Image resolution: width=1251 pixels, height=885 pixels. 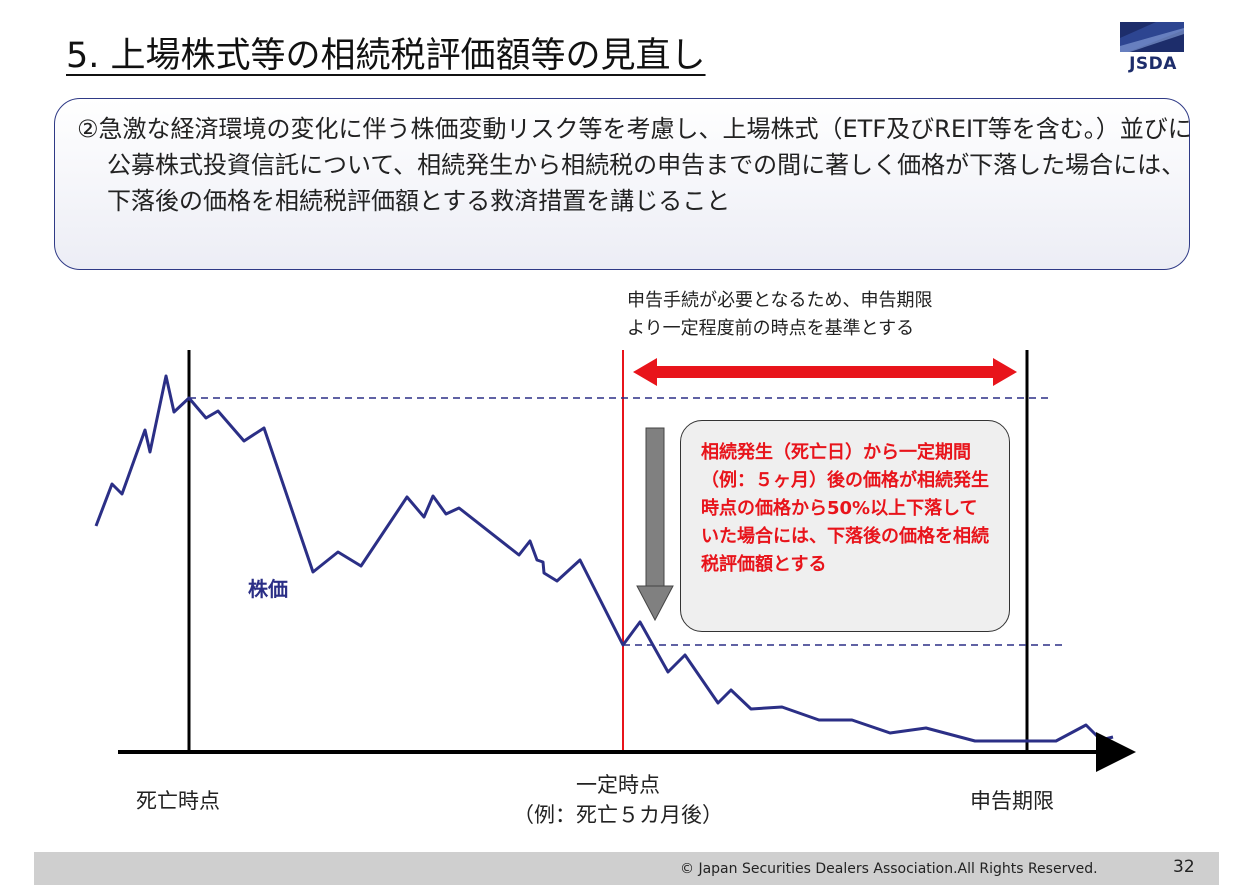 I want to click on series-label: 株価, so click(x=268, y=589).